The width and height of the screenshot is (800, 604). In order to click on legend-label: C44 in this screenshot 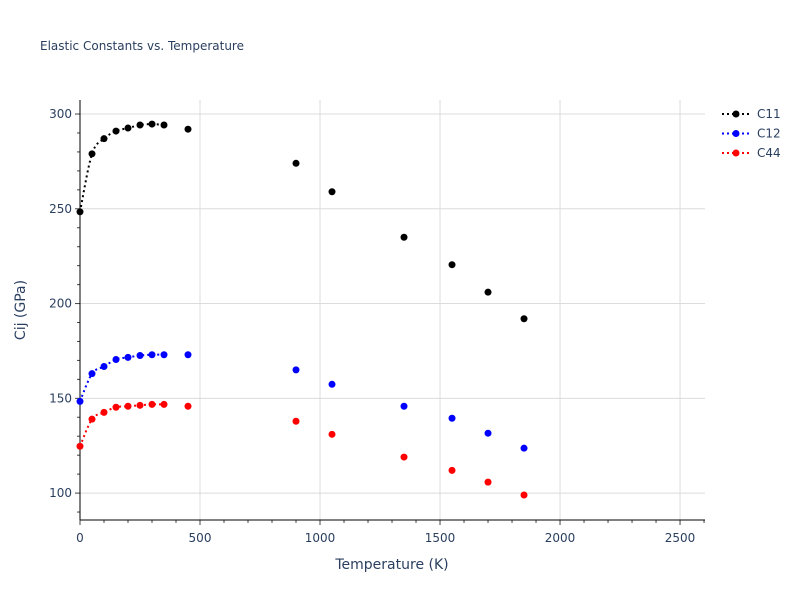, I will do `click(769, 153)`.